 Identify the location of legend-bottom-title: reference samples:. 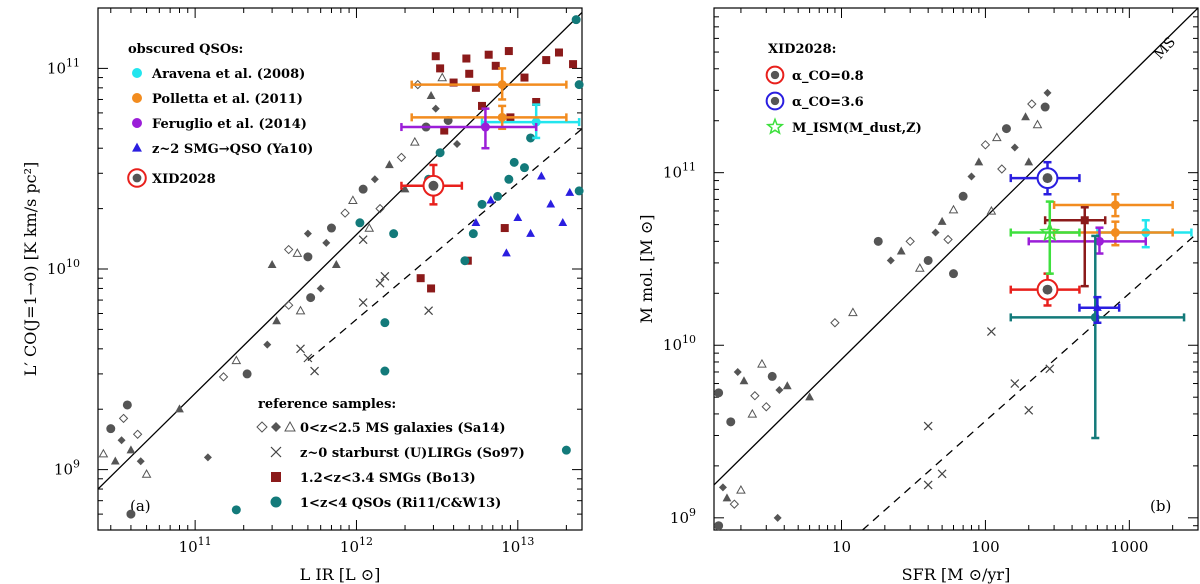
(327, 404).